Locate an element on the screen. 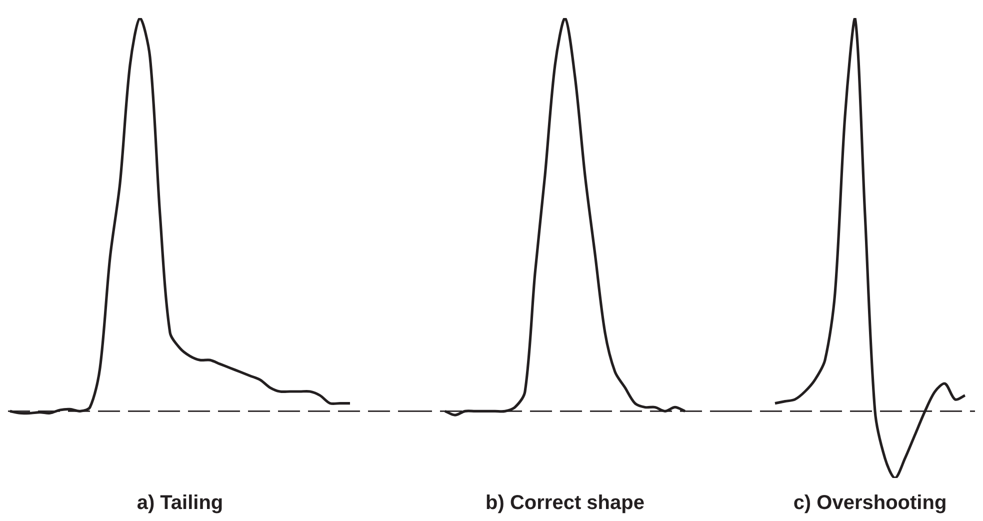 The width and height of the screenshot is (983, 521). x-axis-title: b) Correct shape is located at coordinates (565, 503).